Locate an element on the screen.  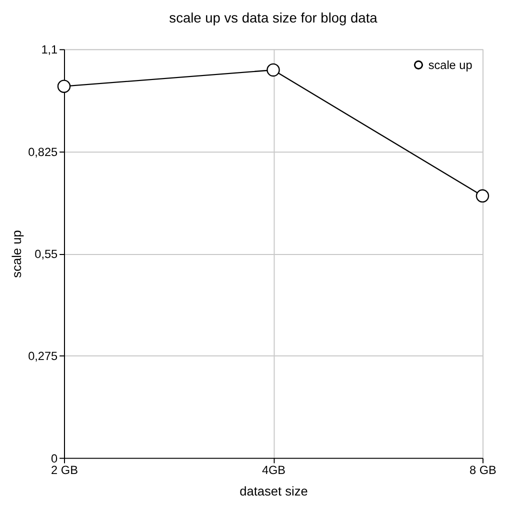
x-axis-title: dataset size is located at coordinates (274, 491).